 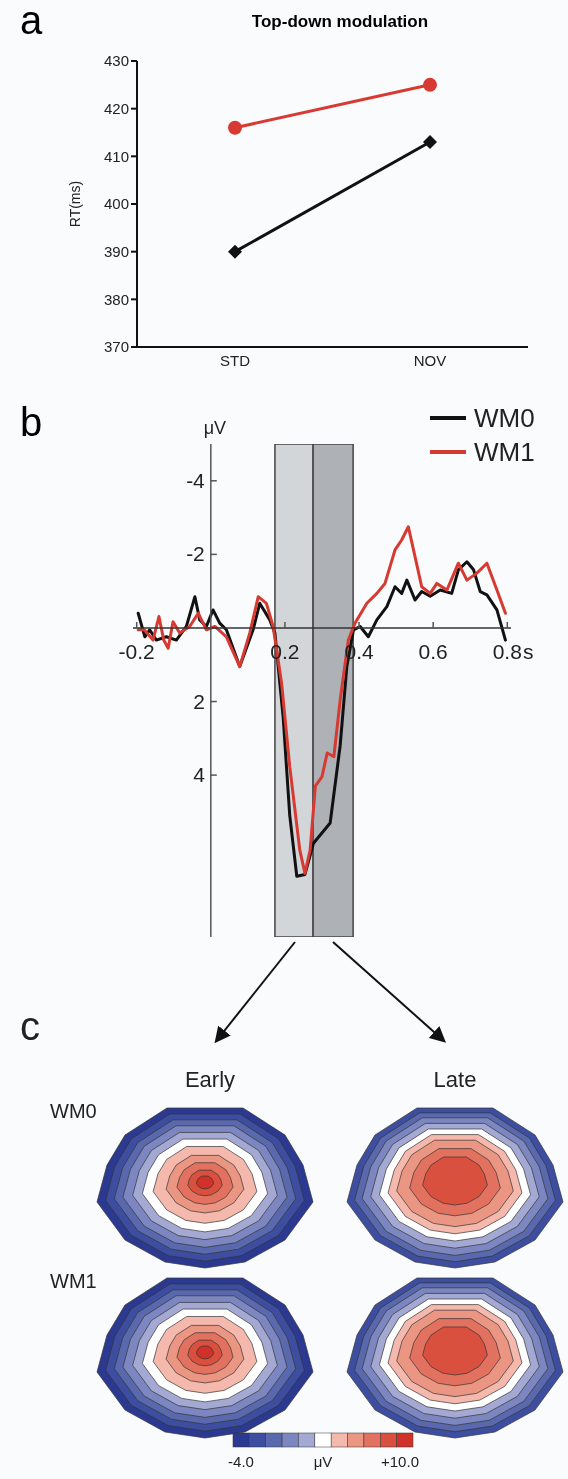 I want to click on text: c, so click(x=30, y=1026).